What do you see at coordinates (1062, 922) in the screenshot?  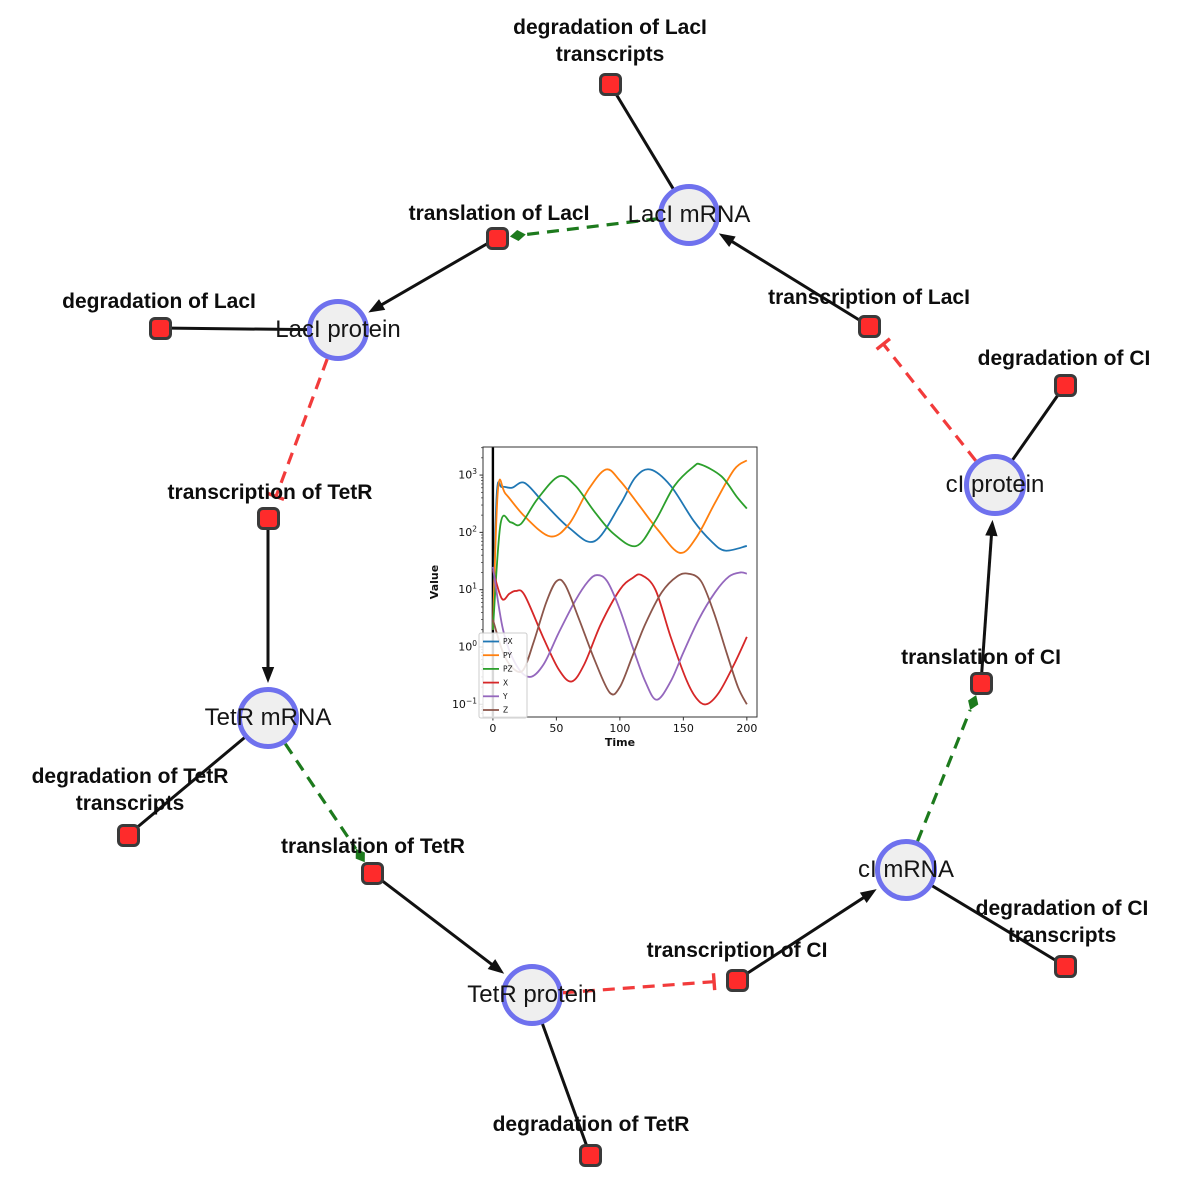 I see `reaction-label-degradation-of-ci-transcripts: degradation of CI transcripts` at bounding box center [1062, 922].